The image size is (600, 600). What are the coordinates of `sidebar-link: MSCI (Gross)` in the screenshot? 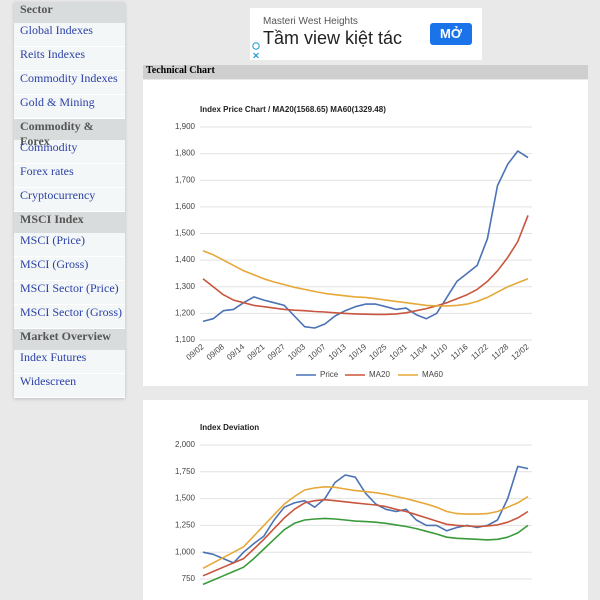 It's located at (69, 269).